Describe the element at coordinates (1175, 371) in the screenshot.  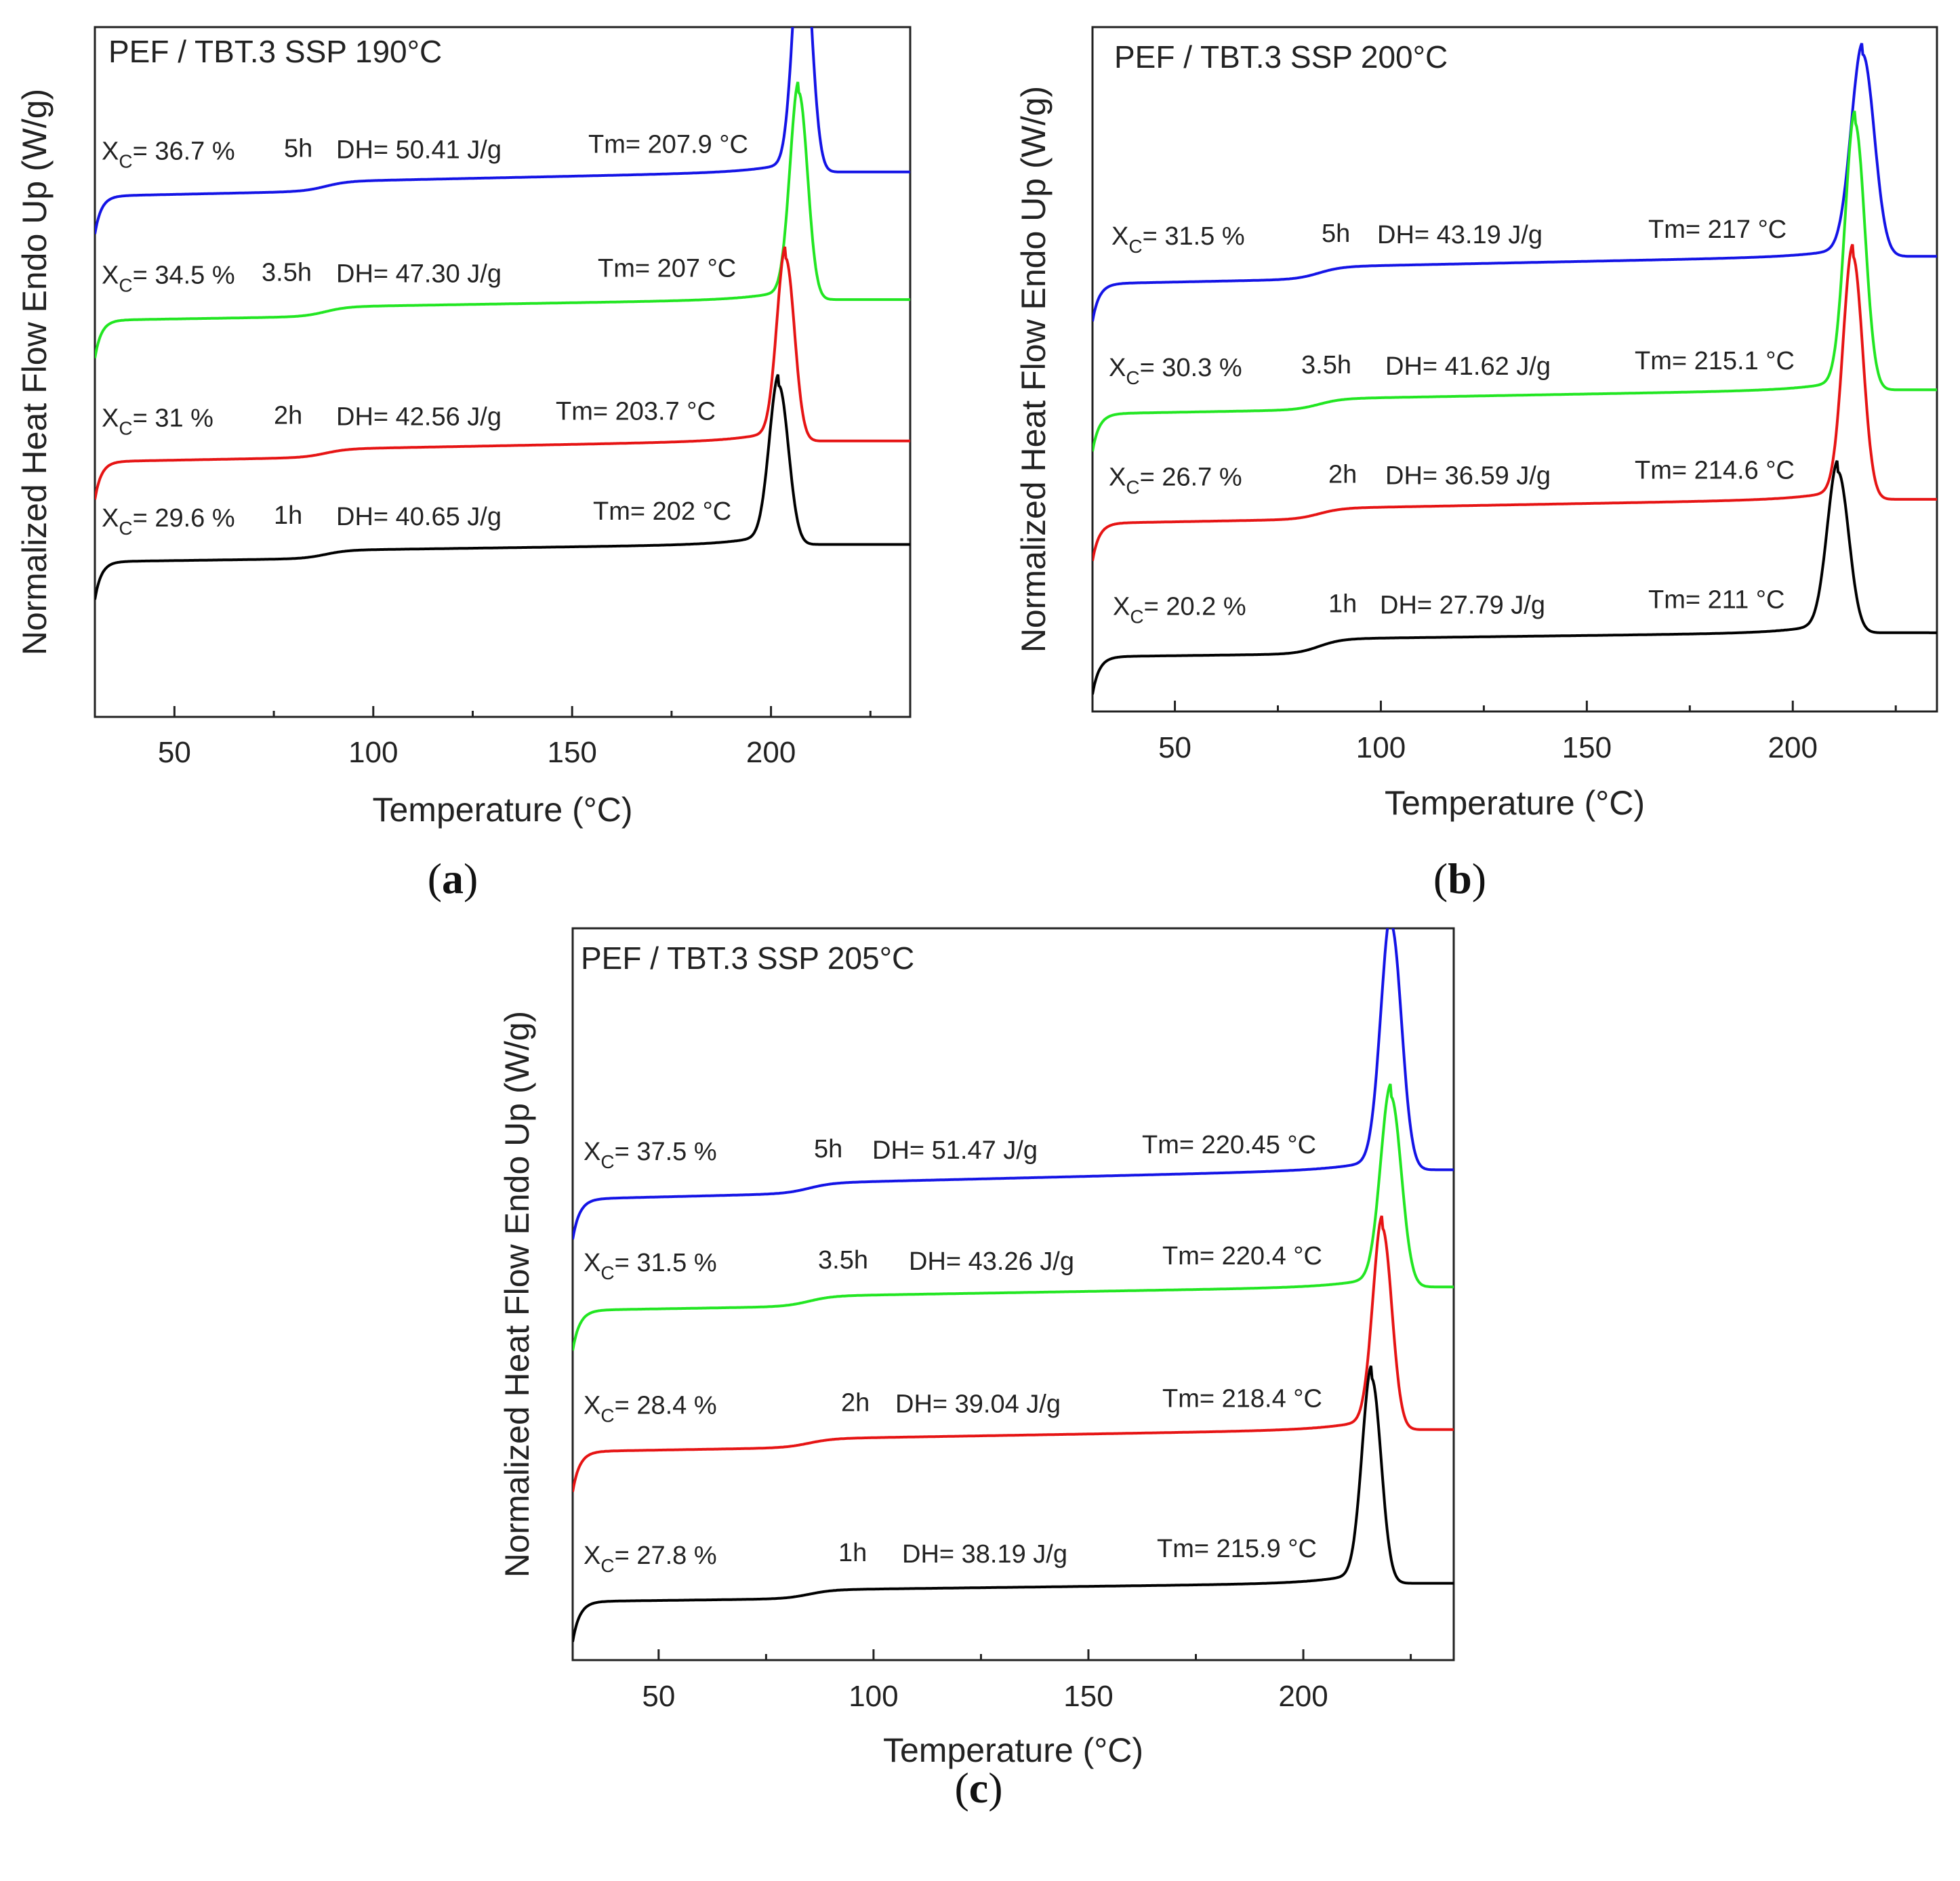
I see `xc-annotation: XC= 30.3 %` at that location.